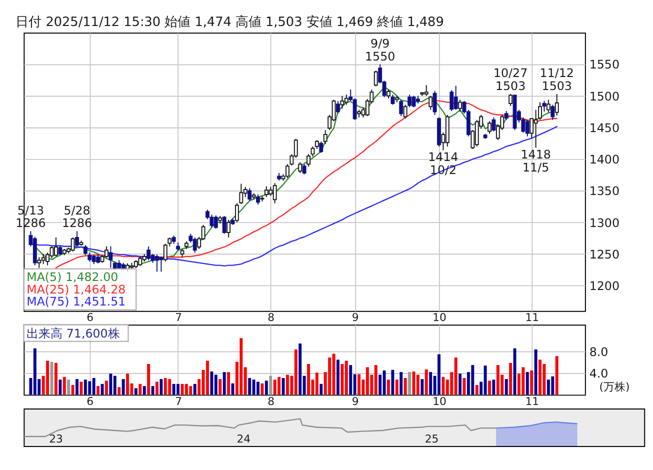 Image resolution: width=653 pixels, height=470 pixels. I want to click on x-tick-label: 9, so click(355, 401).